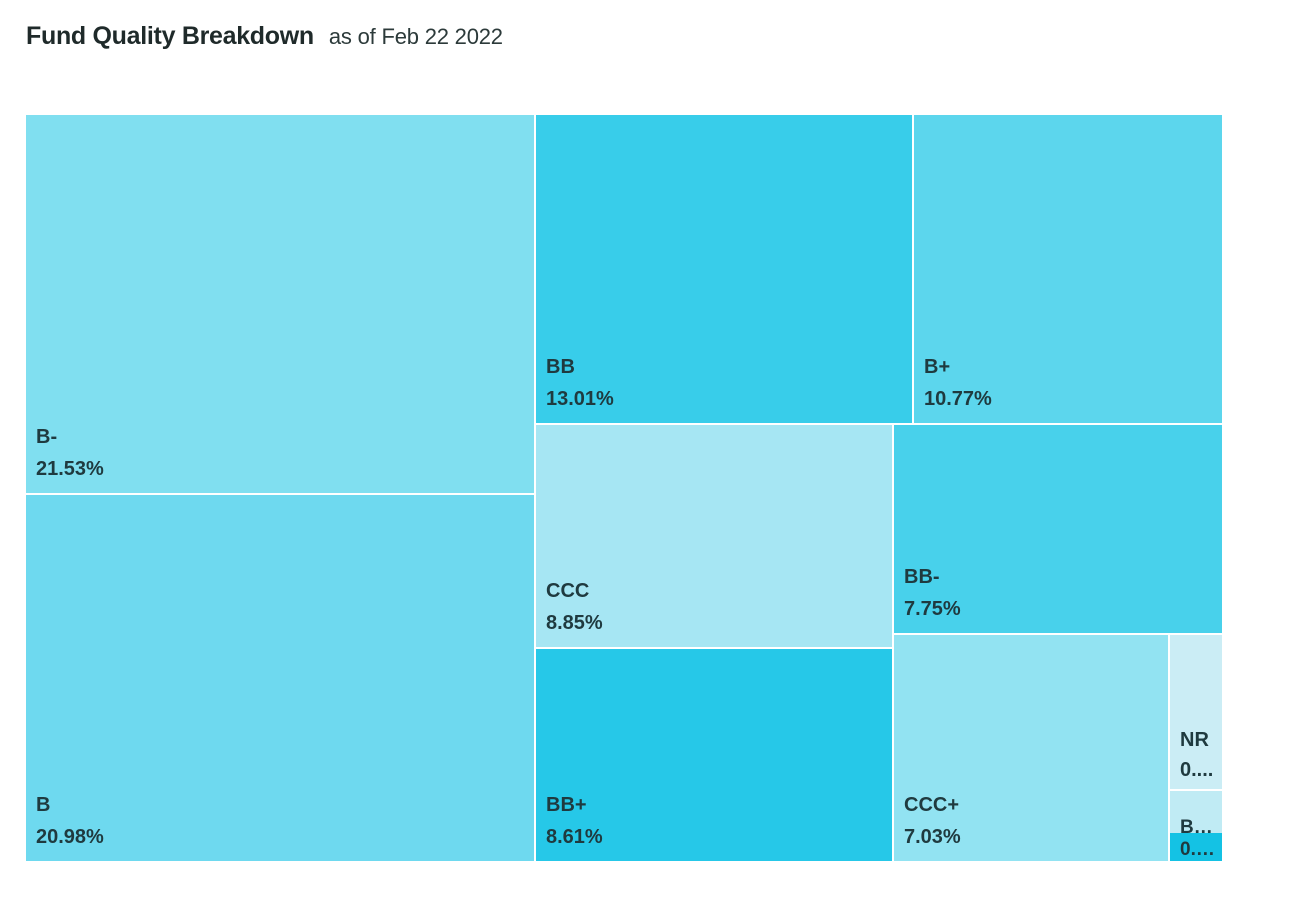 The width and height of the screenshot is (1290, 904). I want to click on treemap-value-label: 7.75%, so click(932, 609).